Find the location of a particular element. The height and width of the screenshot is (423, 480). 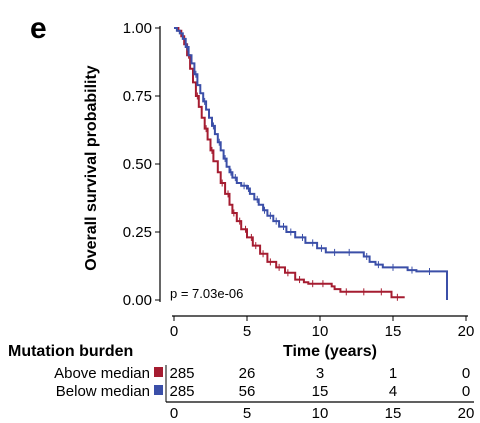

risk-axis-tick-label: 10 is located at coordinates (320, 413).